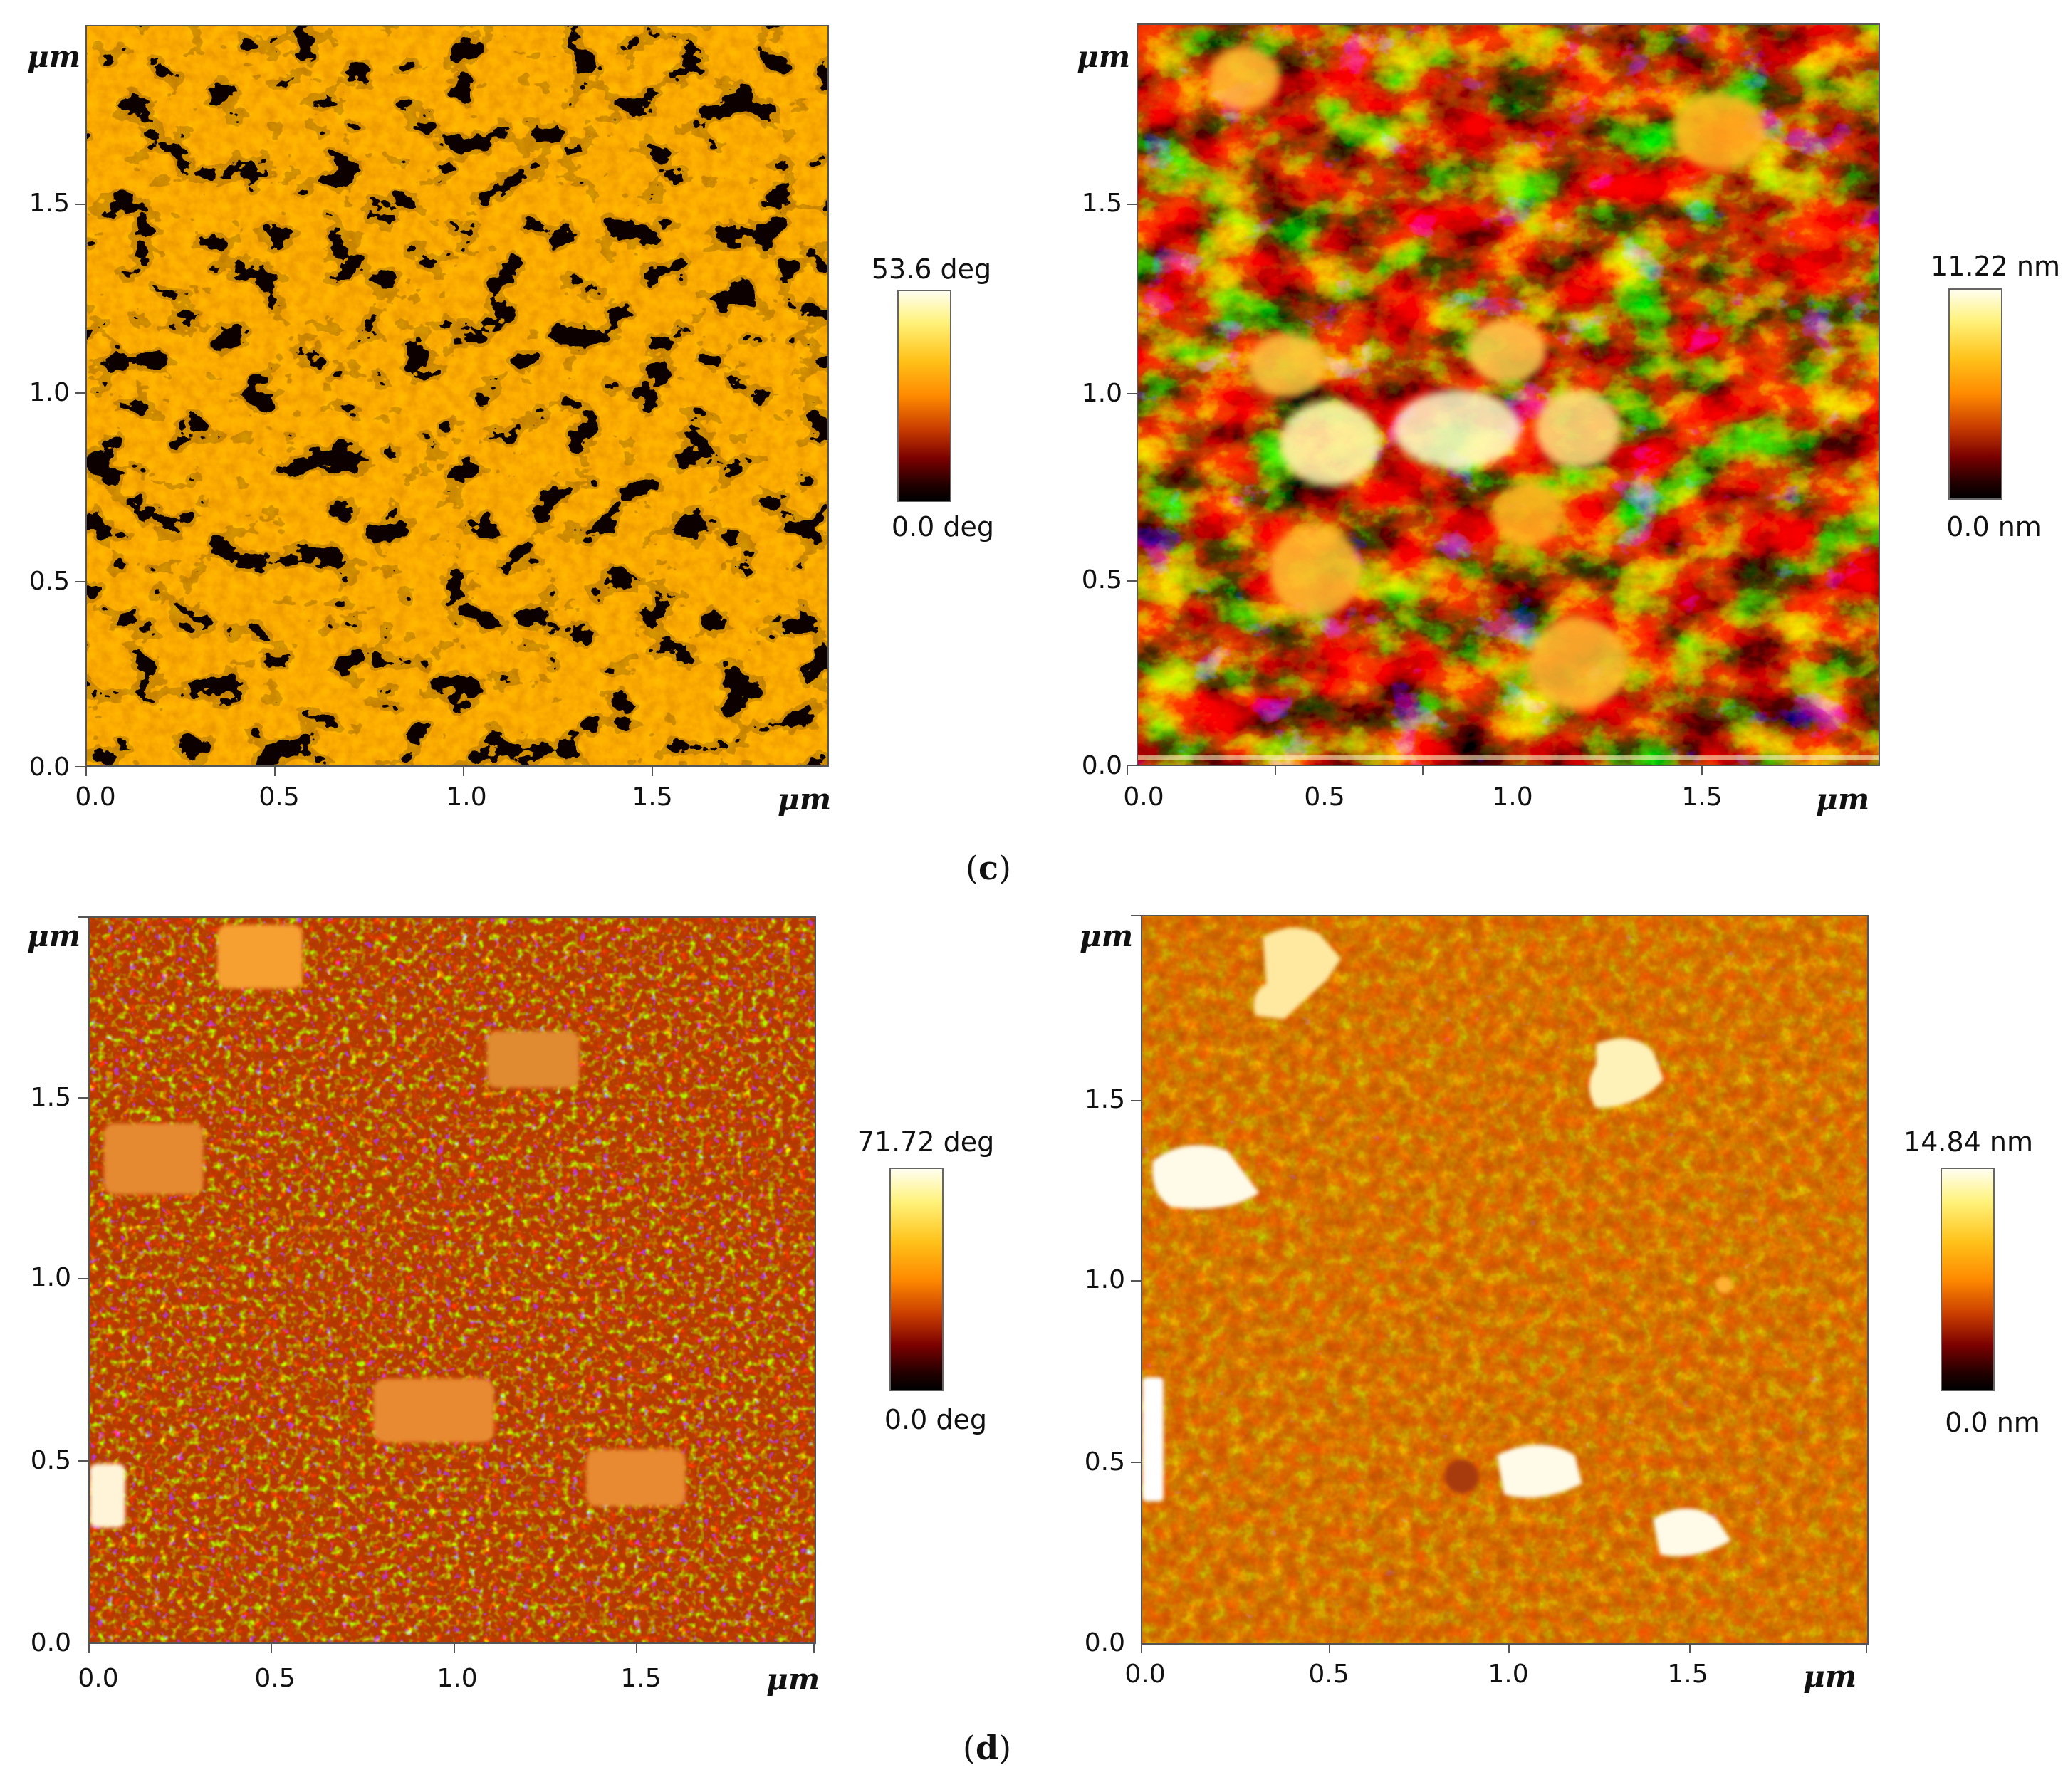  What do you see at coordinates (987, 1748) in the screenshot?
I see `subfigure-label-d: (d)` at bounding box center [987, 1748].